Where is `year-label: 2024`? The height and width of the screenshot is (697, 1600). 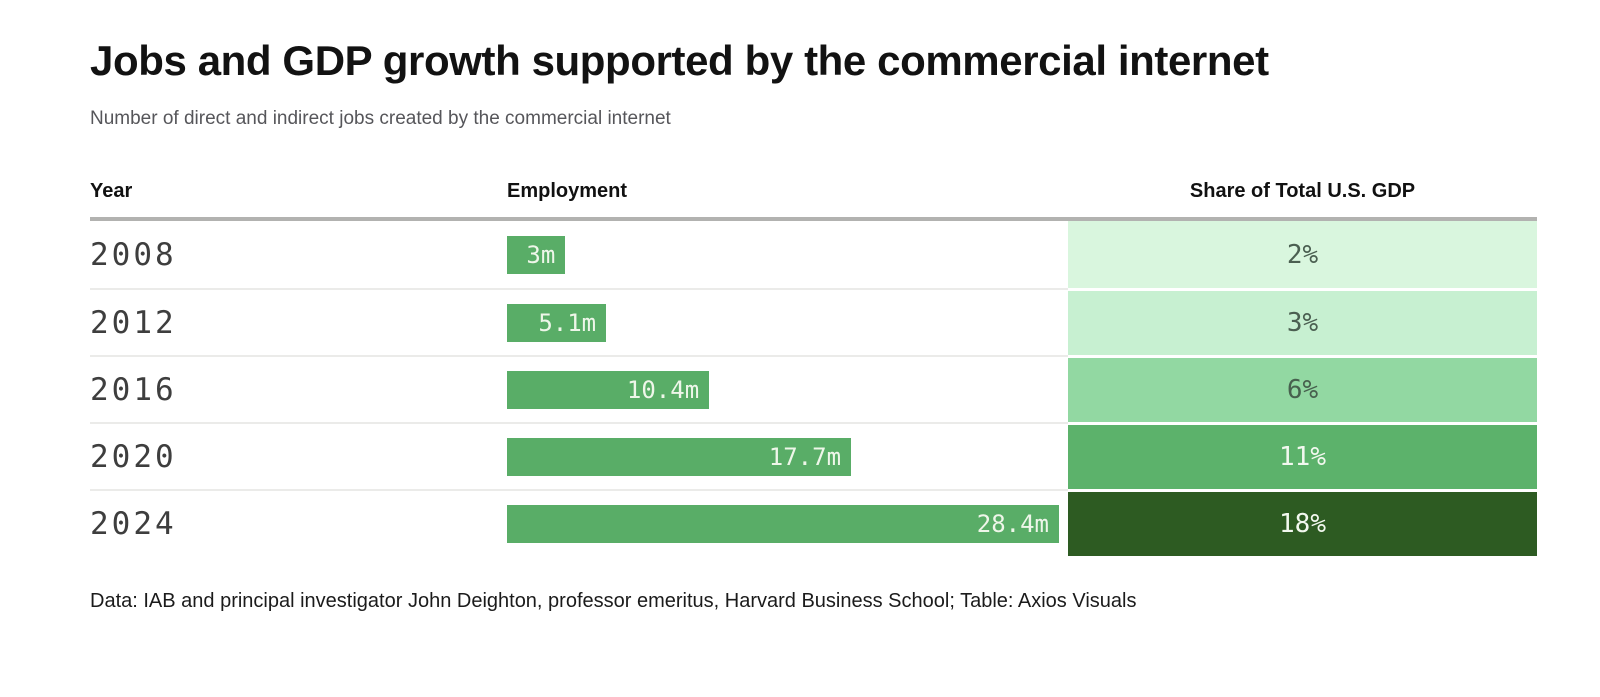 year-label: 2024 is located at coordinates (133, 523).